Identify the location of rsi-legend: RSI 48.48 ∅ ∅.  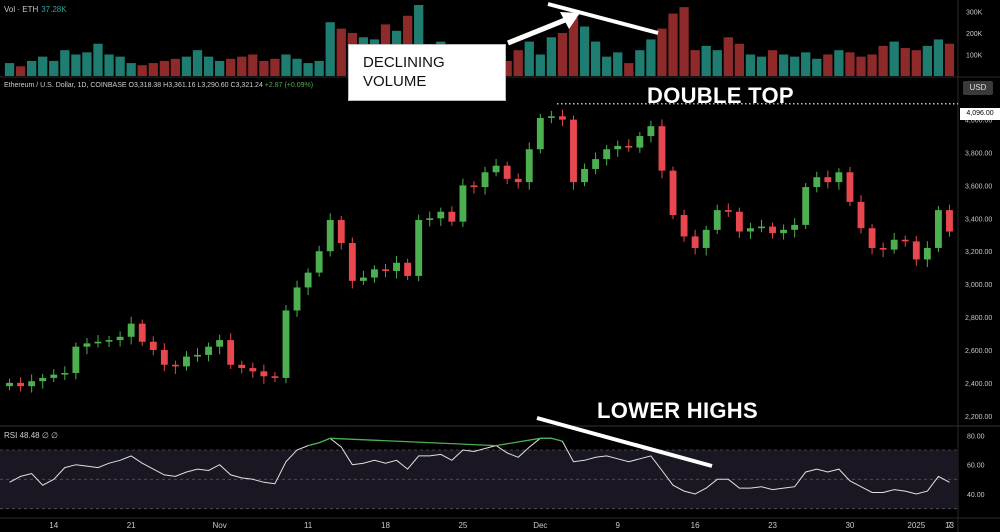
(31, 435).